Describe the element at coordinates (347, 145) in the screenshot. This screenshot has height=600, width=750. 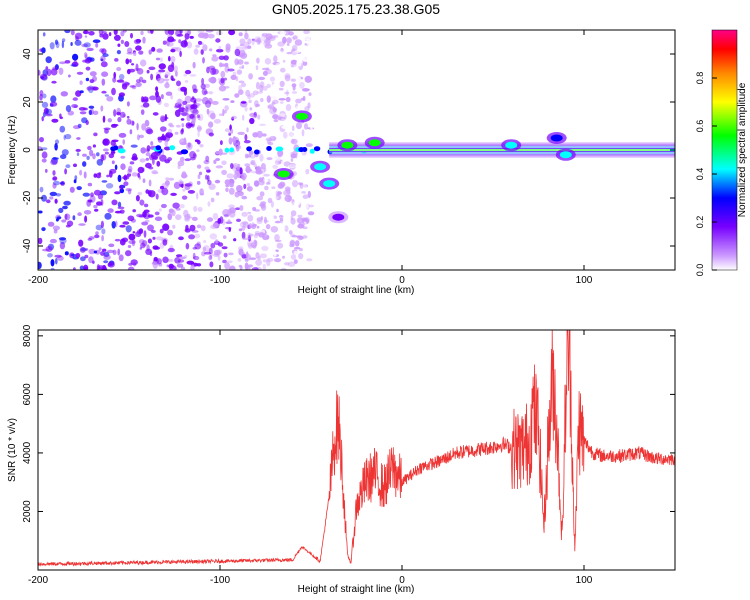
I see `feature-blob` at that location.